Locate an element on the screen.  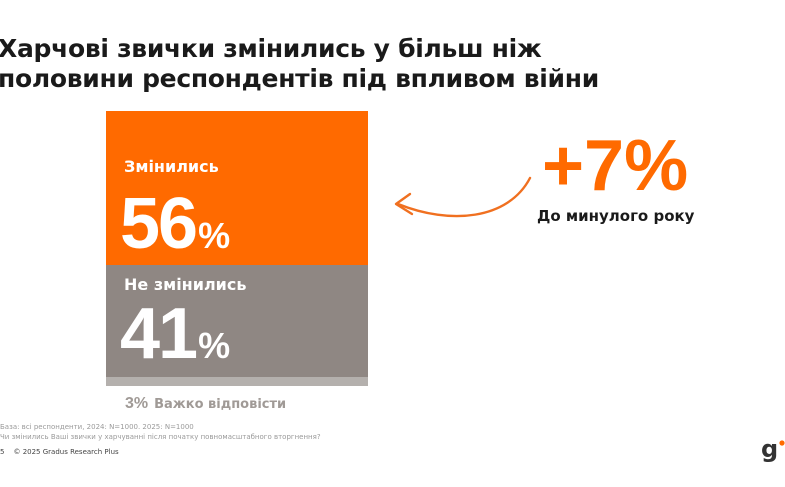
title-line-1: Харчові звички змінились у більш ніж is located at coordinates (271, 48).